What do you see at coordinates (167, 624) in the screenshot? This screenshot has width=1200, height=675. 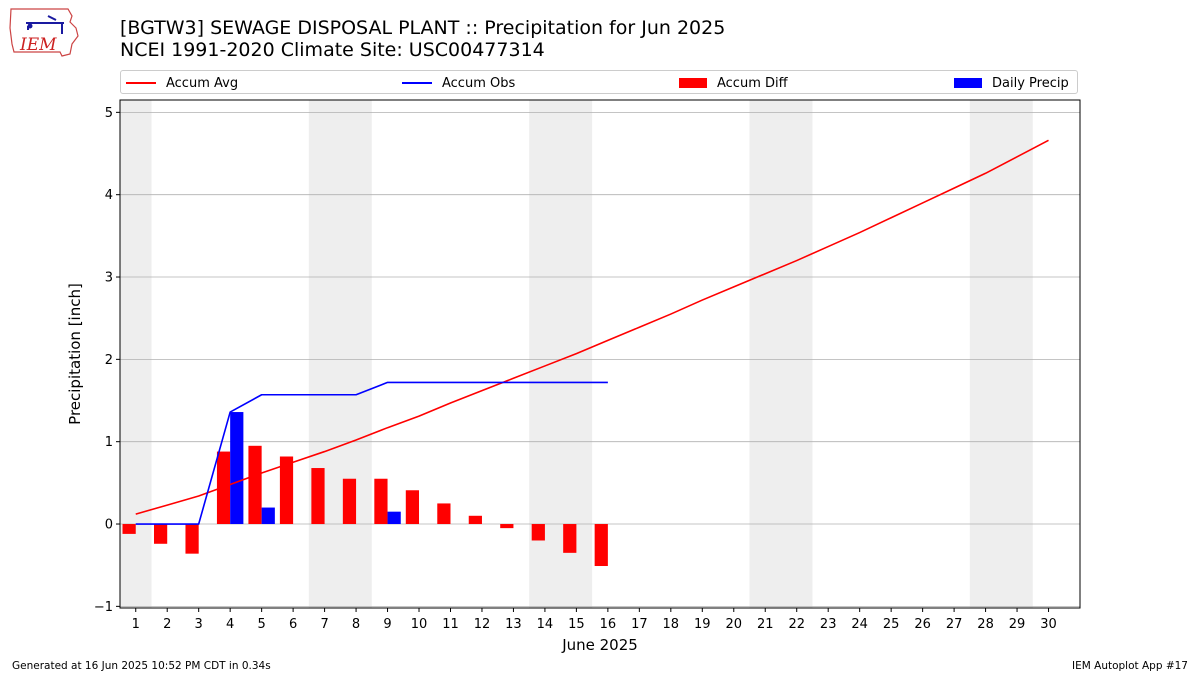 I see `x-tick-label: 2` at bounding box center [167, 624].